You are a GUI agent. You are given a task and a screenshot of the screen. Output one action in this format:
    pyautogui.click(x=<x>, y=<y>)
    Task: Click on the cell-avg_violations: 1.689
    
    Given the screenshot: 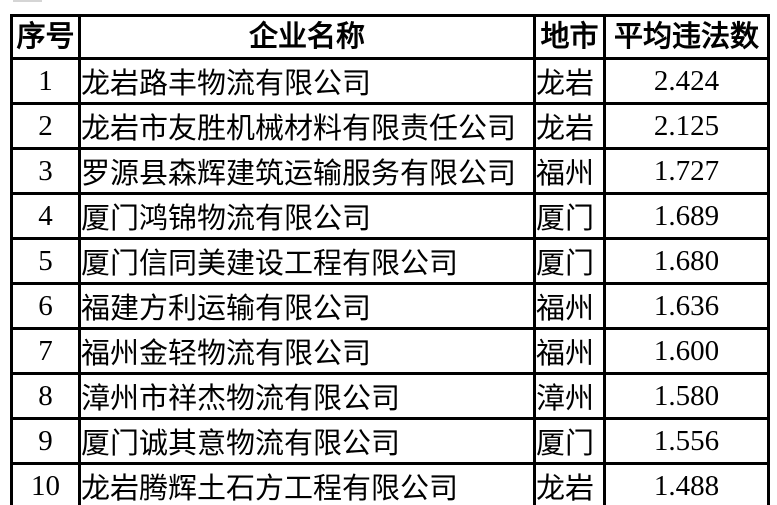 What is the action you would take?
    pyautogui.click(x=686, y=216)
    